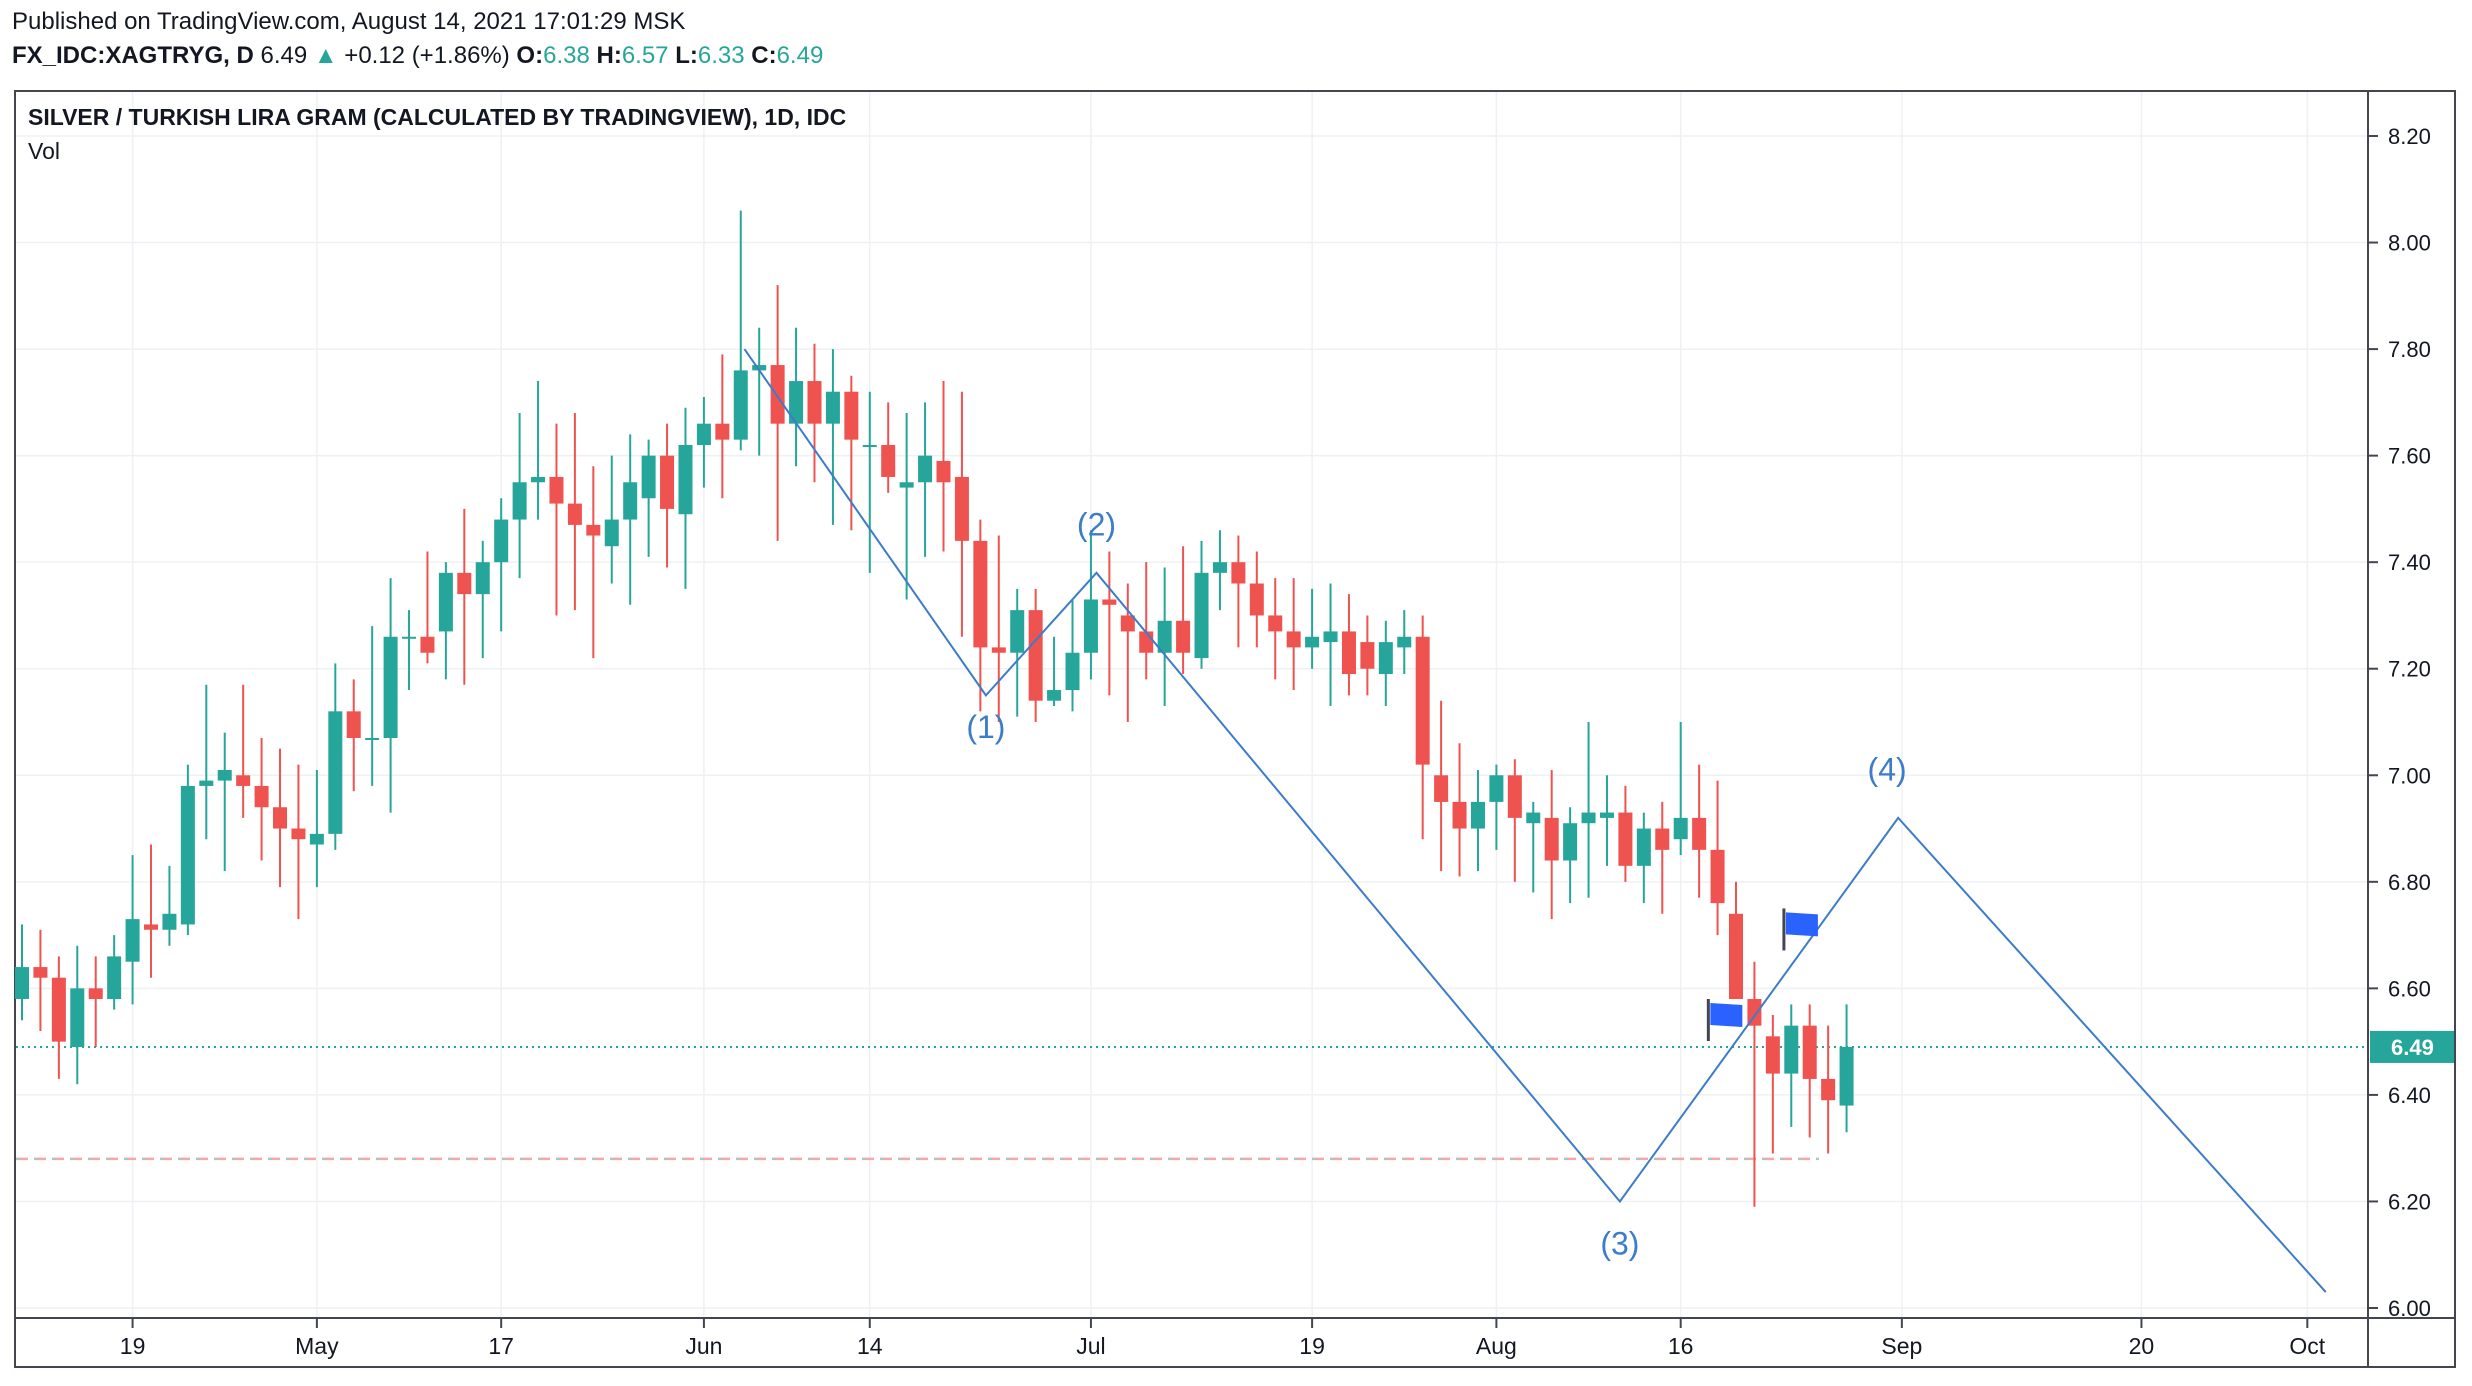 Image resolution: width=2472 pixels, height=1386 pixels. What do you see at coordinates (764, 55) in the screenshot?
I see `close-label: C:` at bounding box center [764, 55].